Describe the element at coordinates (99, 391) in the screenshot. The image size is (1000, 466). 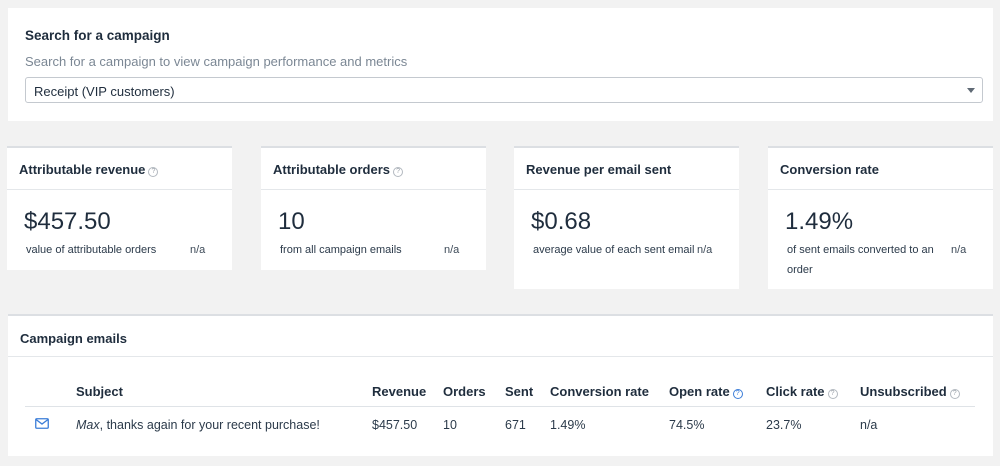
I see `column-header-subject: Subject` at that location.